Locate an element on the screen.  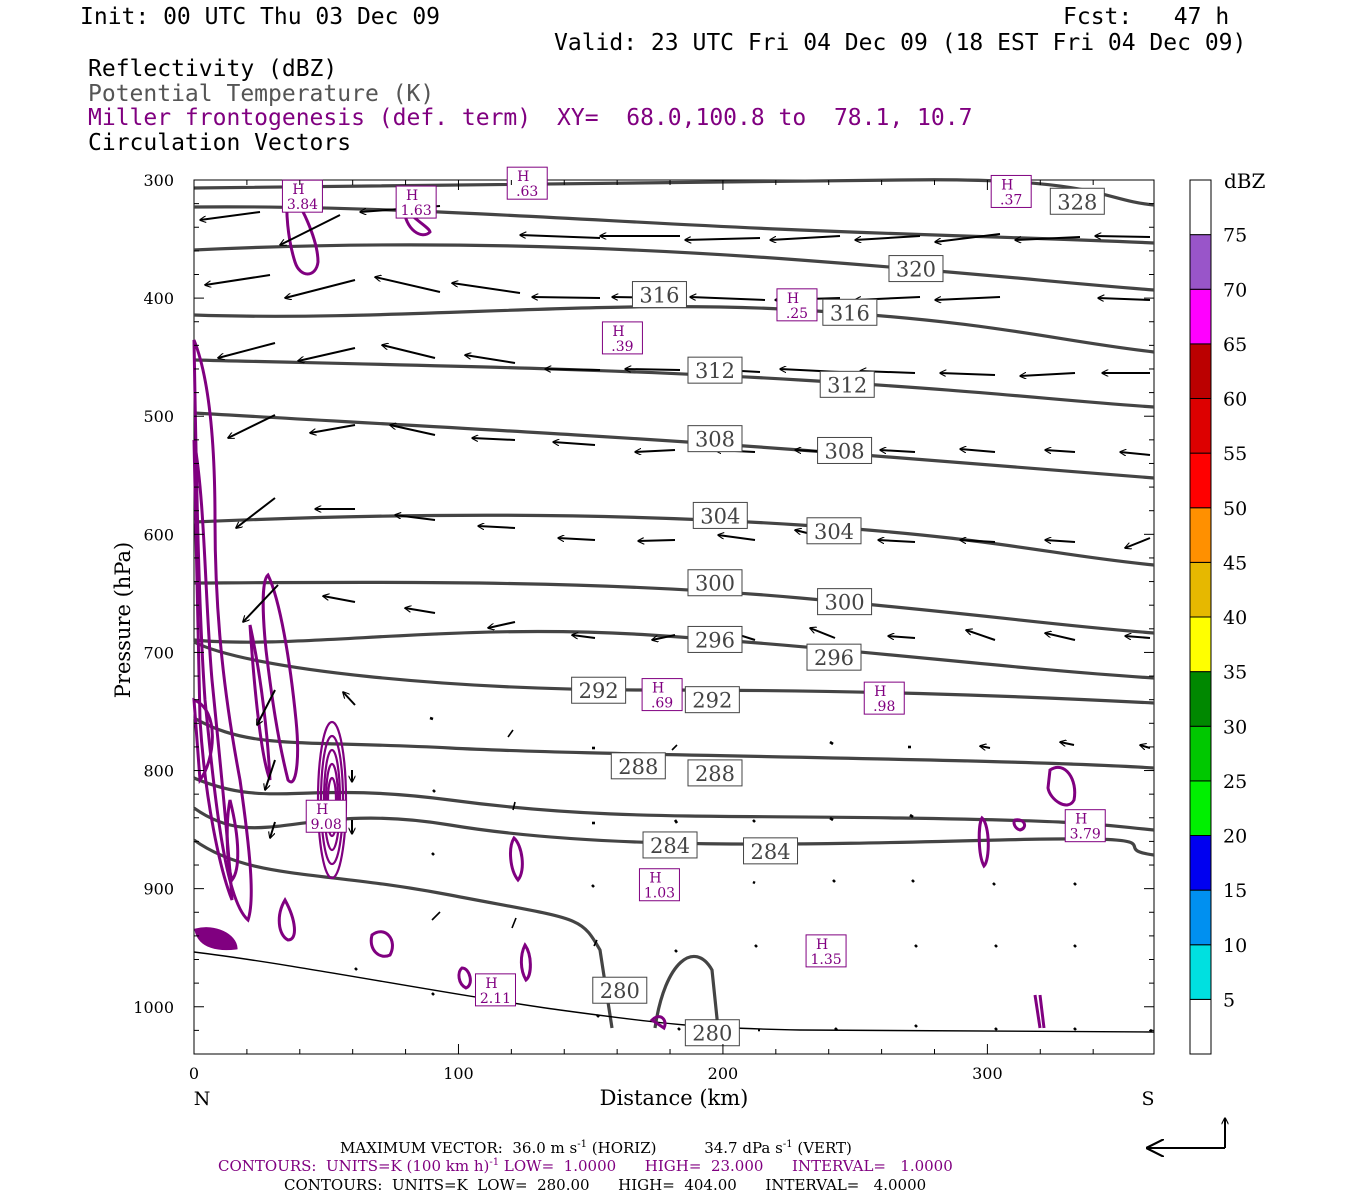
theta-label: 288 is located at coordinates (715, 773).